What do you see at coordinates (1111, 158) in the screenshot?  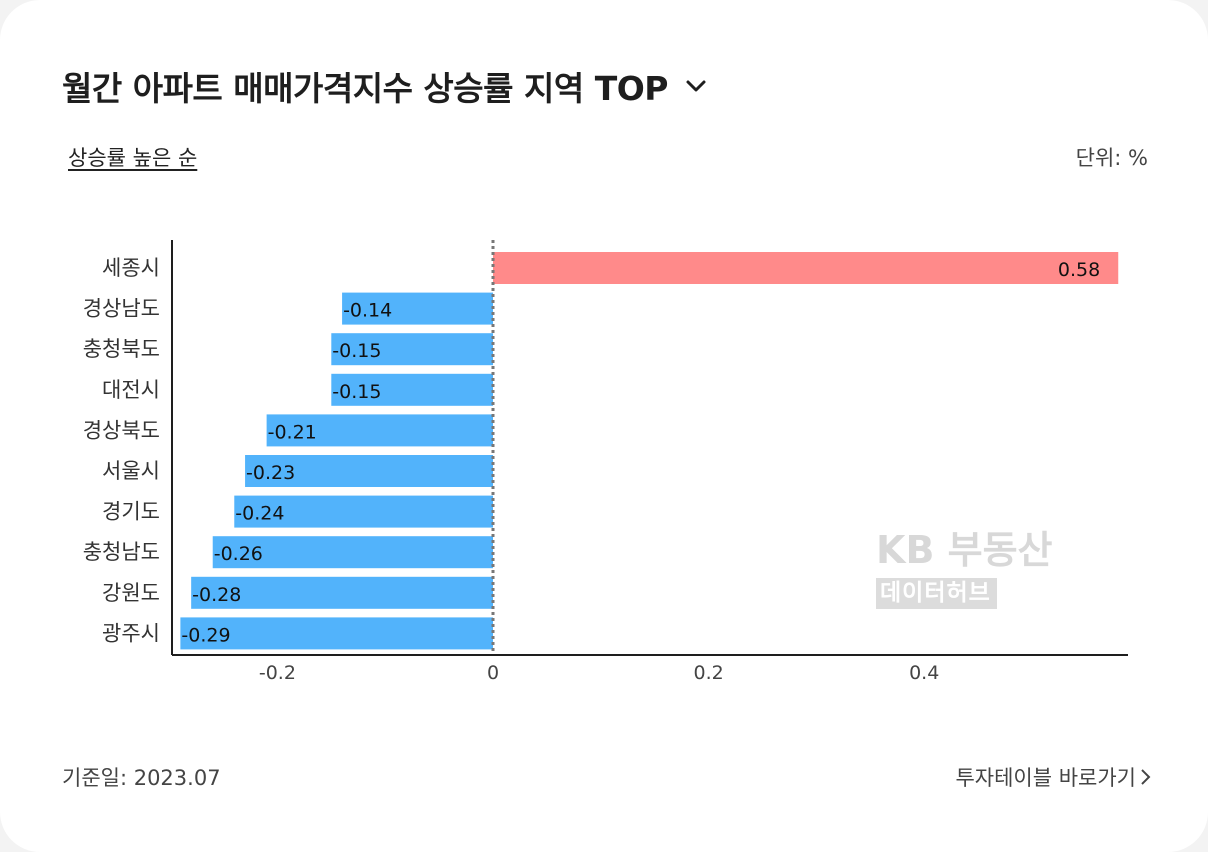 I see `unit-label: 단위: %` at bounding box center [1111, 158].